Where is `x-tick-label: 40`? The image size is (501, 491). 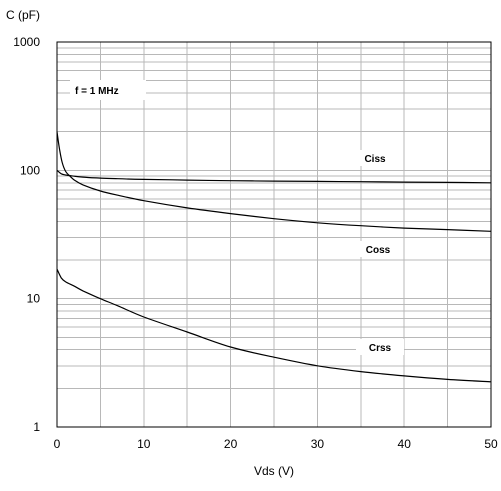 x-tick-label: 40 is located at coordinates (405, 444).